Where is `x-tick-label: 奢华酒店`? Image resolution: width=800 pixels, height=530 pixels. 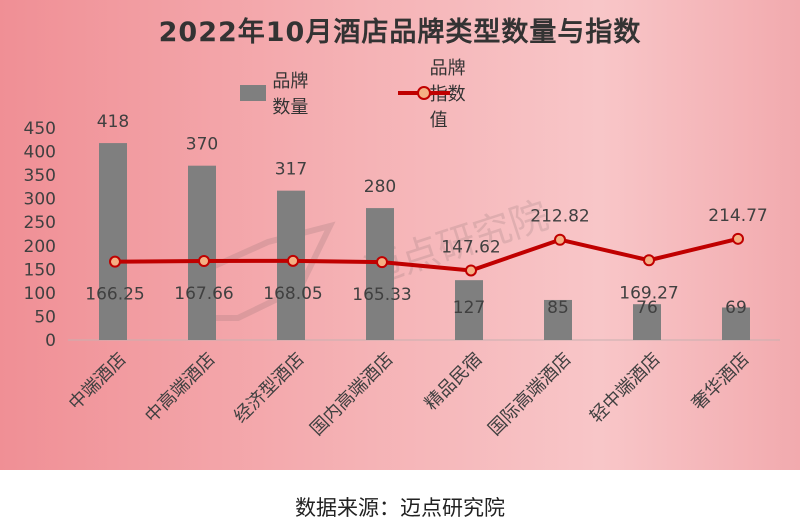 x-tick-label: 奢华酒店 is located at coordinates (721, 382).